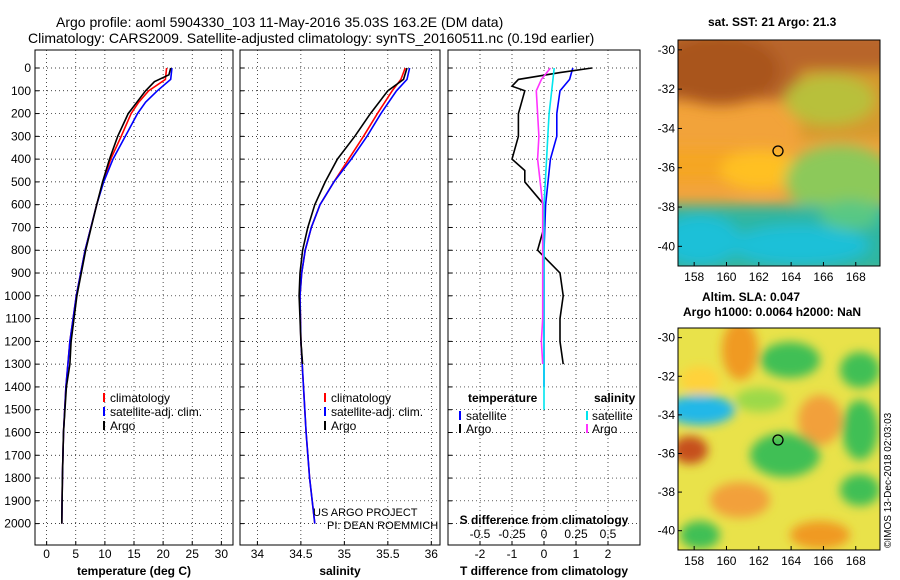 The image size is (900, 580). What do you see at coordinates (17, 410) in the screenshot?
I see `y-tick-label: 1500` at bounding box center [17, 410].